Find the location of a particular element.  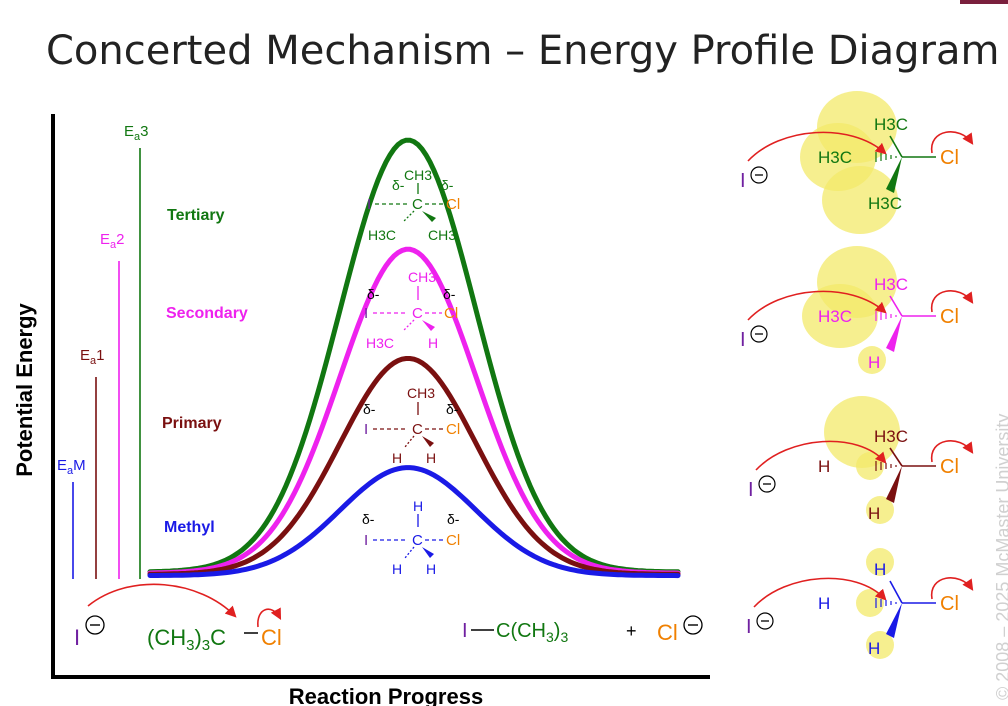

products: I C(CH3)3 + Cl is located at coordinates (582, 630).